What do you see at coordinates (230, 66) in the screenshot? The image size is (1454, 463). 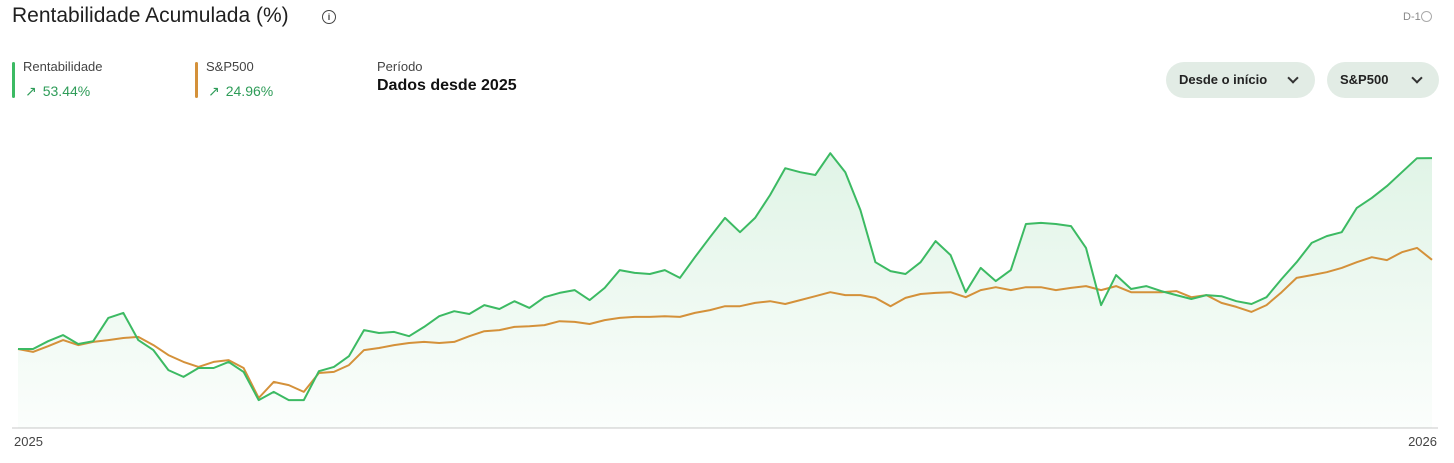 I see `legend-name: S&P500` at bounding box center [230, 66].